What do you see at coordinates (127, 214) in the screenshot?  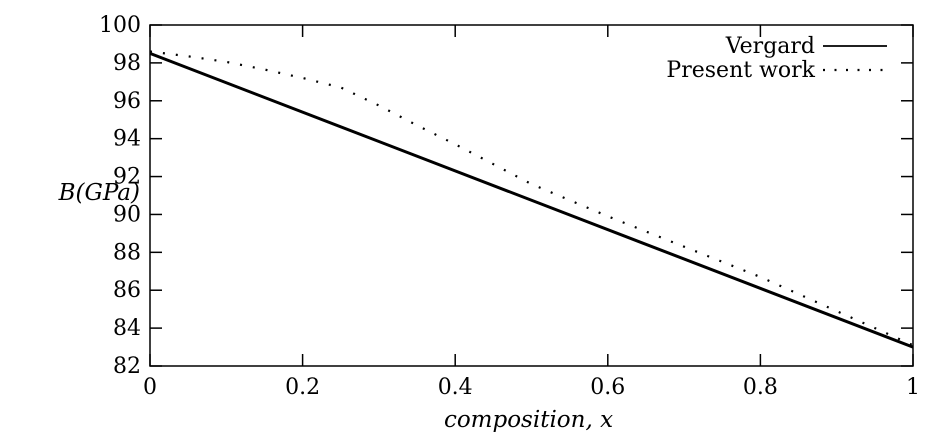 I see `y-tick-label: 90` at bounding box center [127, 214].